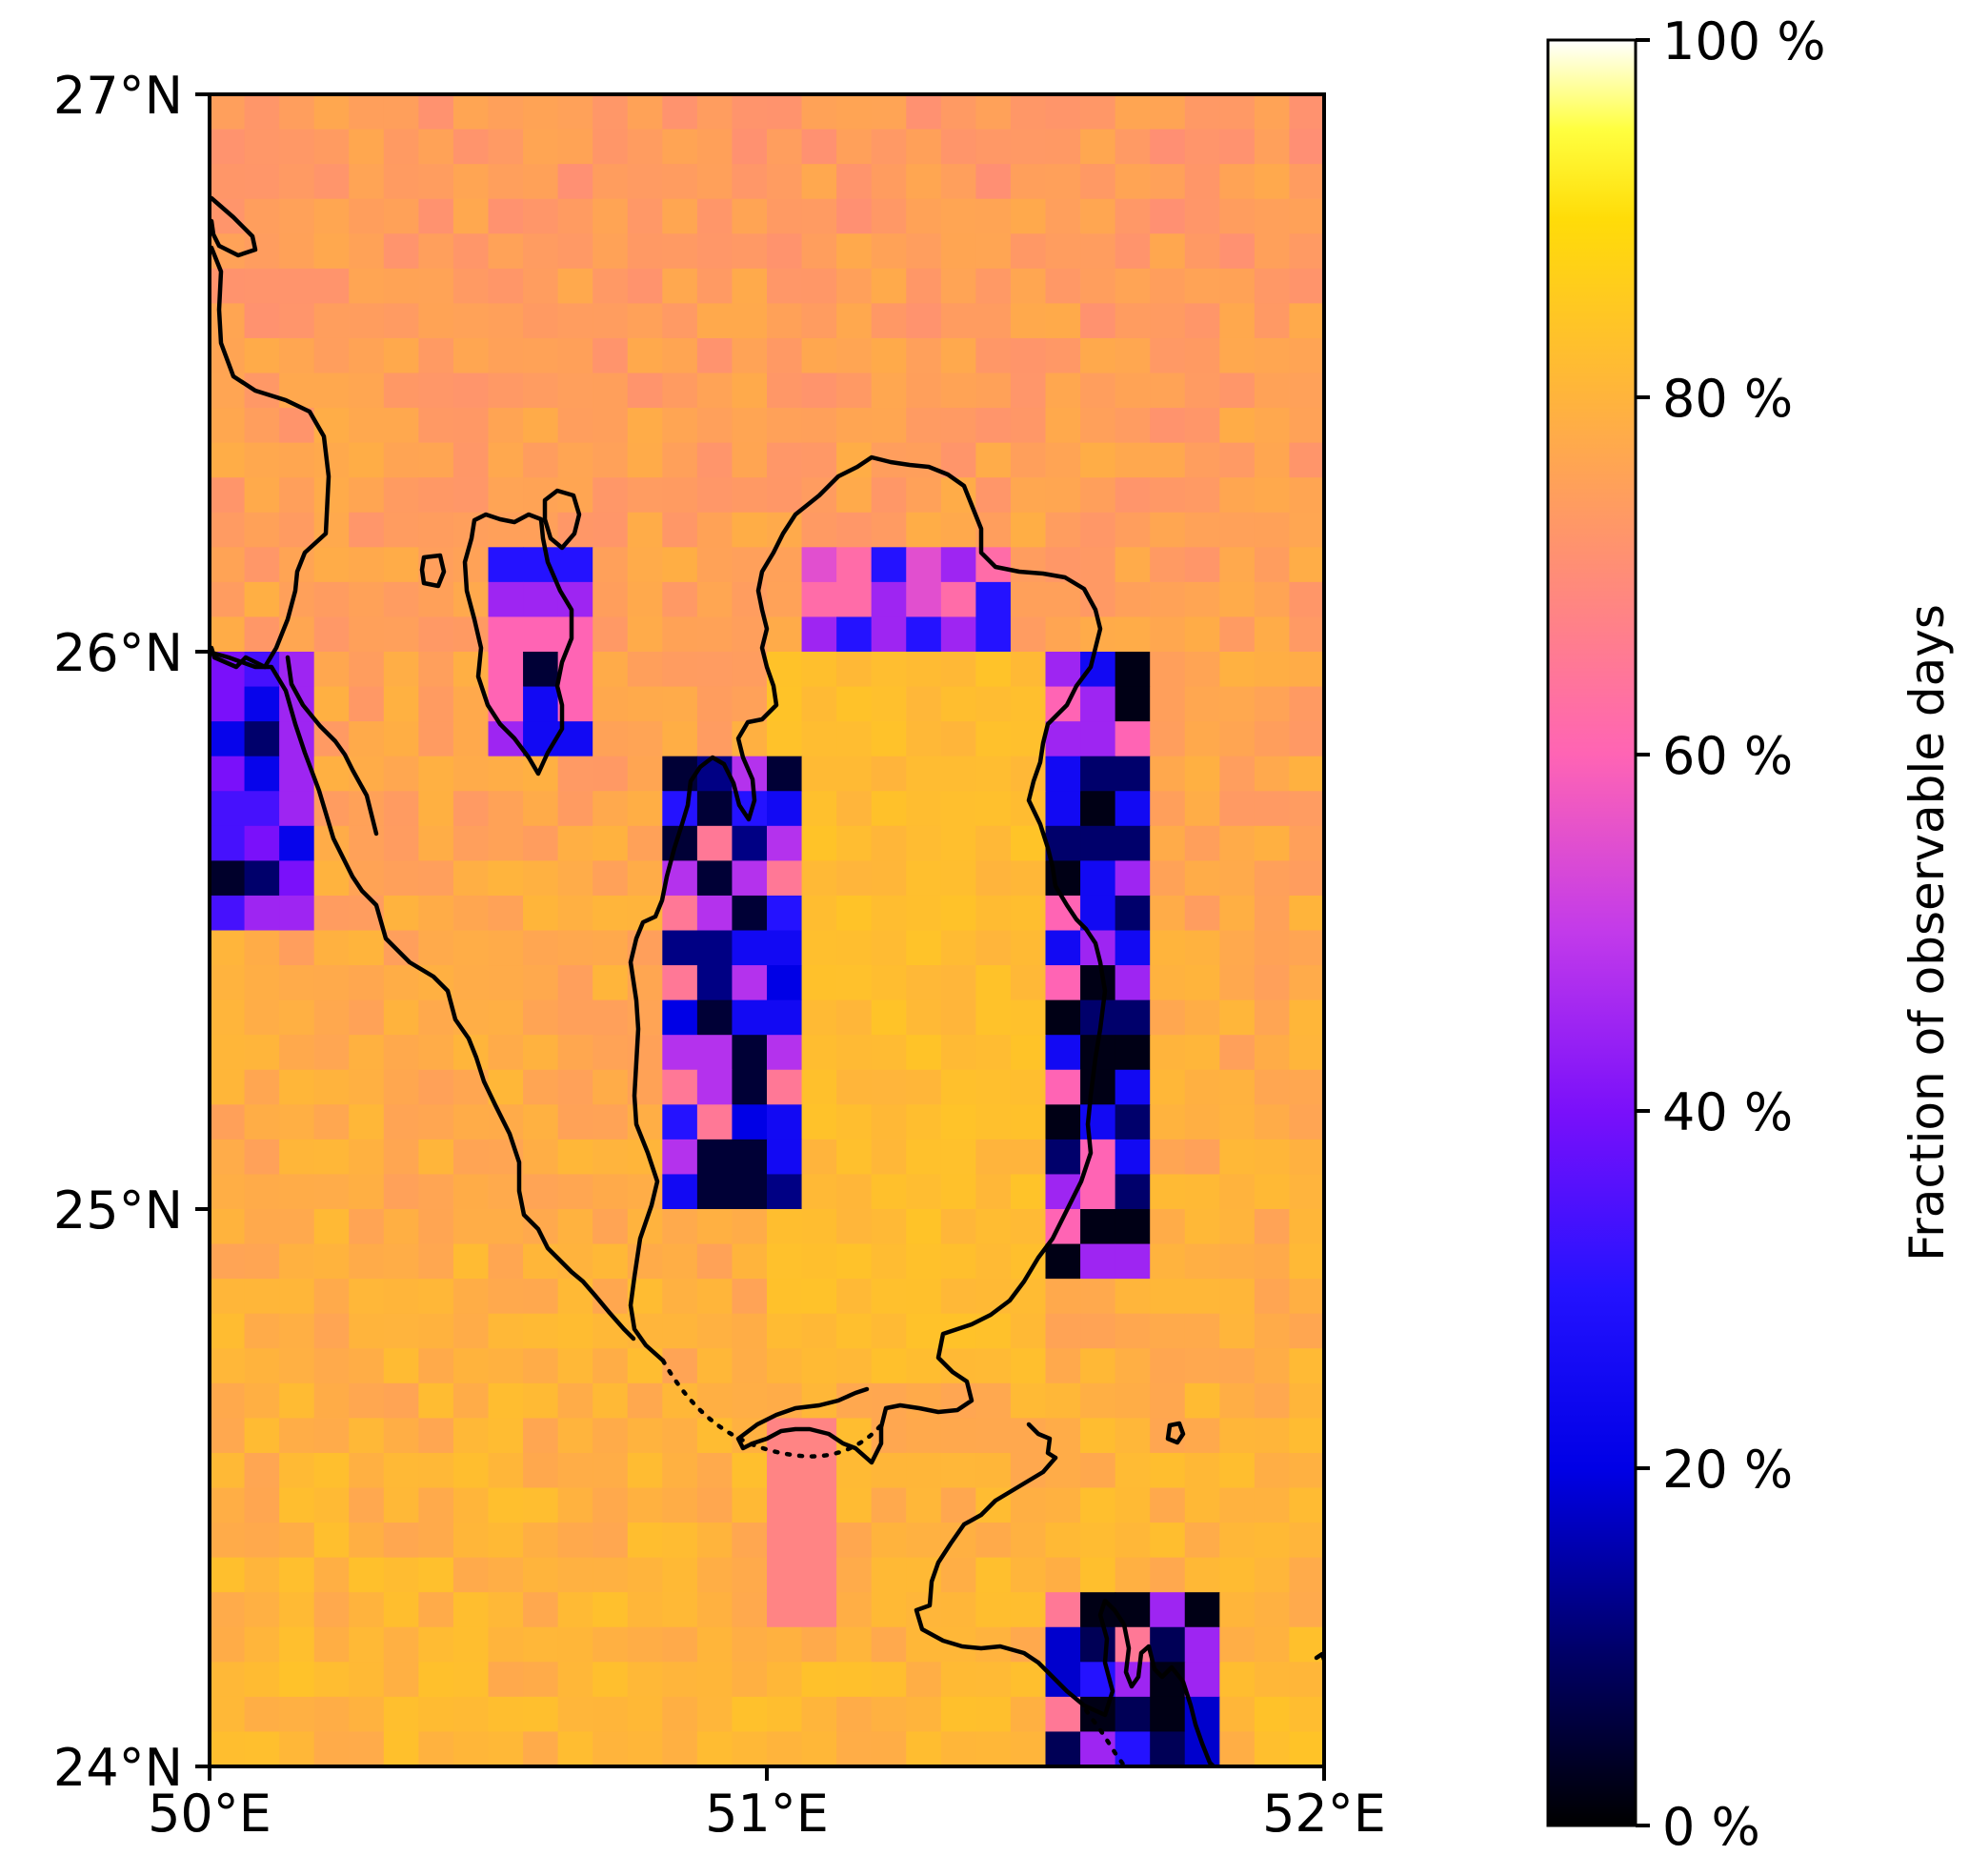 The width and height of the screenshot is (1969, 1876). Describe the element at coordinates (1728, 1470) in the screenshot. I see `colorbar-tick-label: 20 %` at that location.